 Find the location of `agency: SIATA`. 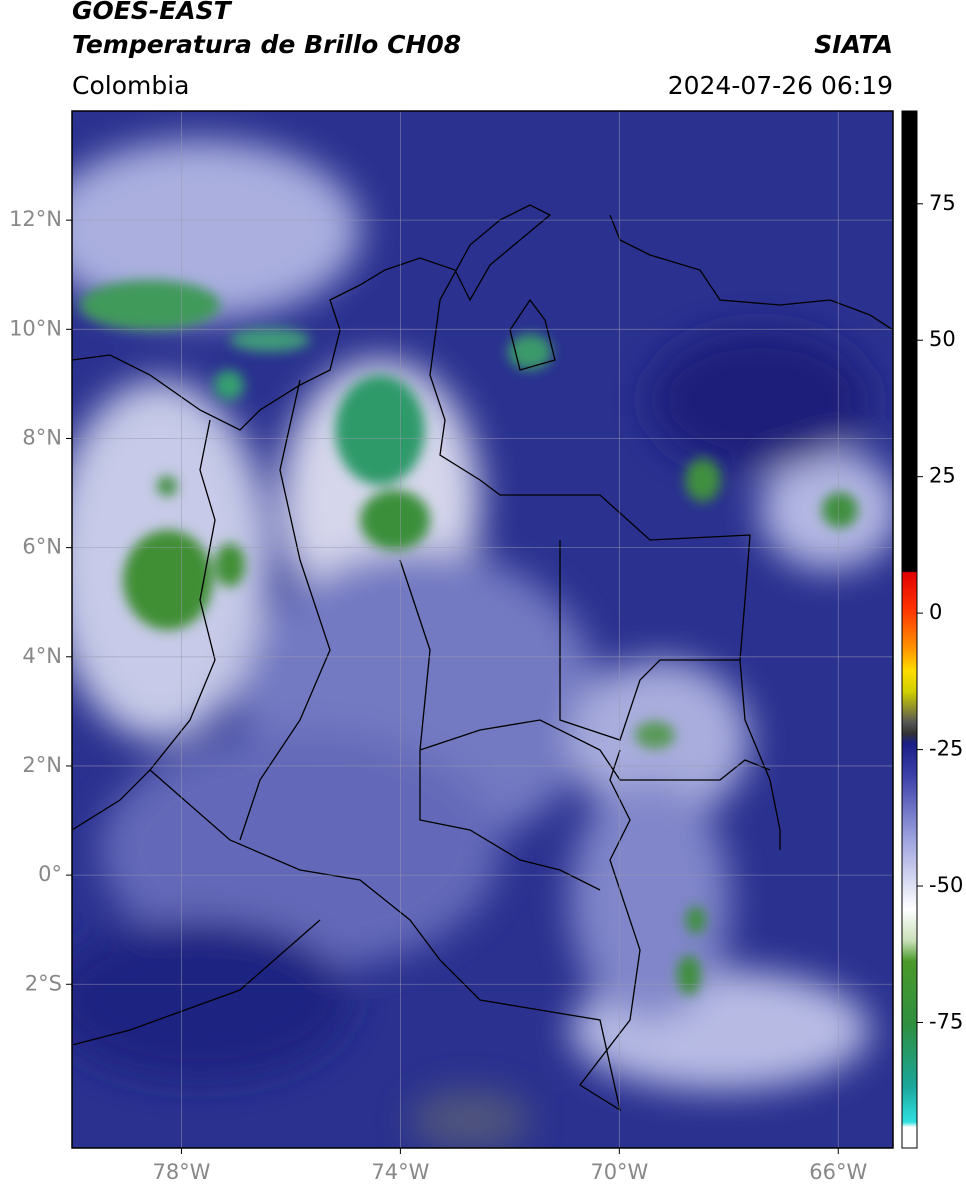

agency: SIATA is located at coordinates (853, 44).